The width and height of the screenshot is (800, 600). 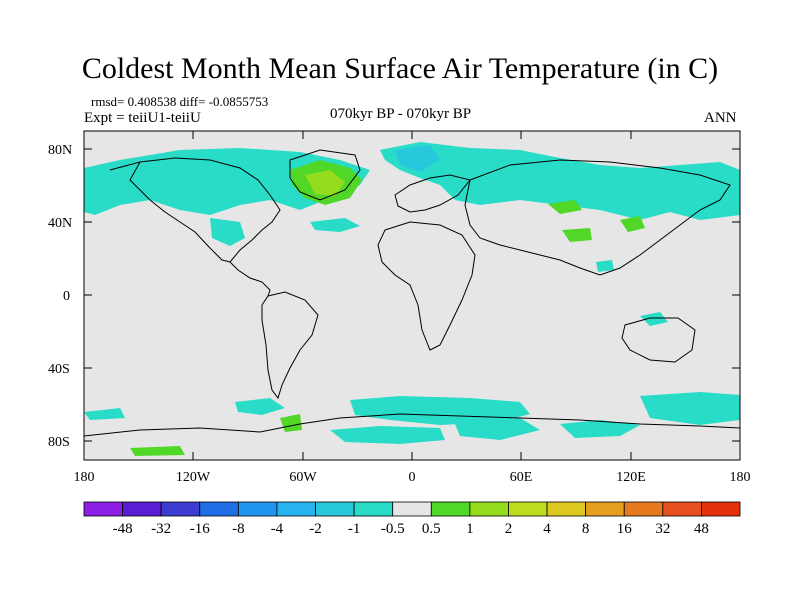 What do you see at coordinates (238, 529) in the screenshot?
I see `colorbar-label: -8` at bounding box center [238, 529].